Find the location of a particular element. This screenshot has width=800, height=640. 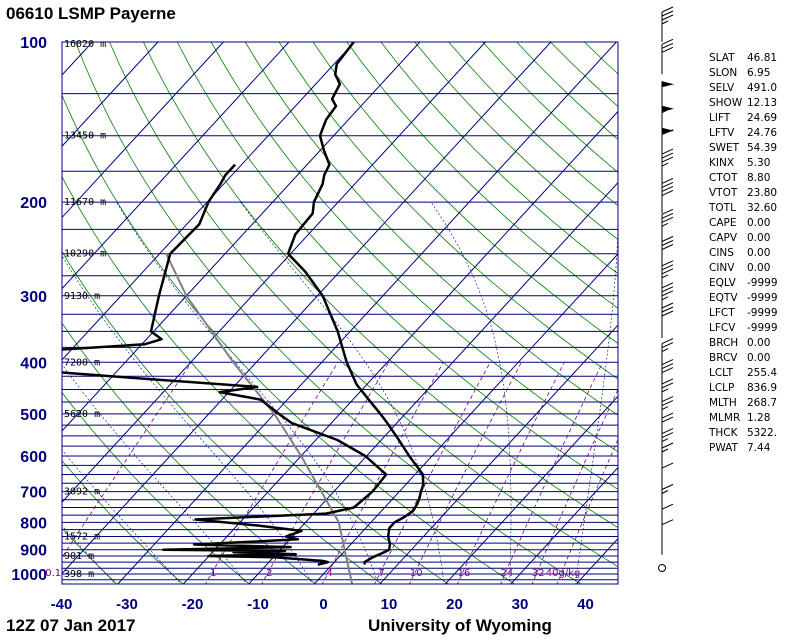

index-name: EQTV is located at coordinates (723, 298).